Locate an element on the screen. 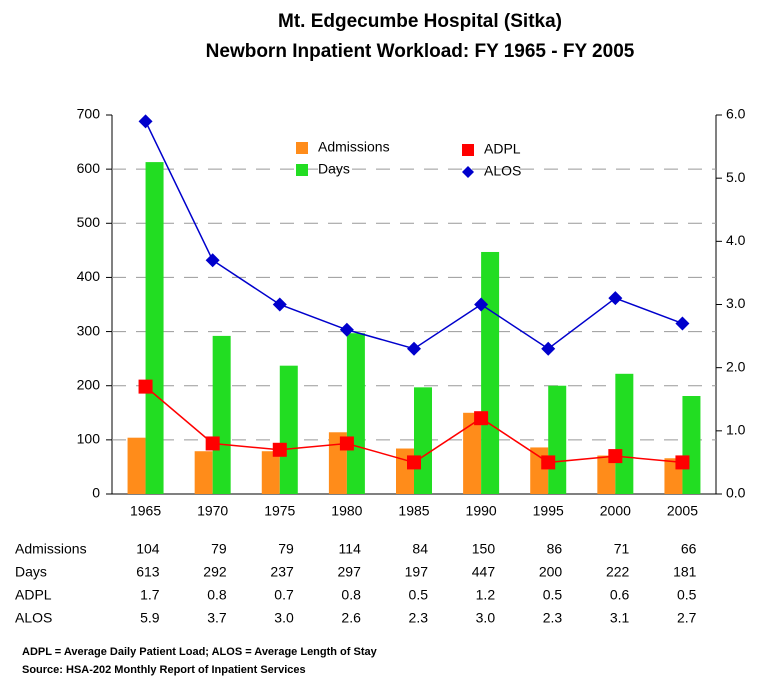 The image size is (757, 681). table-cell: 200 is located at coordinates (551, 572).